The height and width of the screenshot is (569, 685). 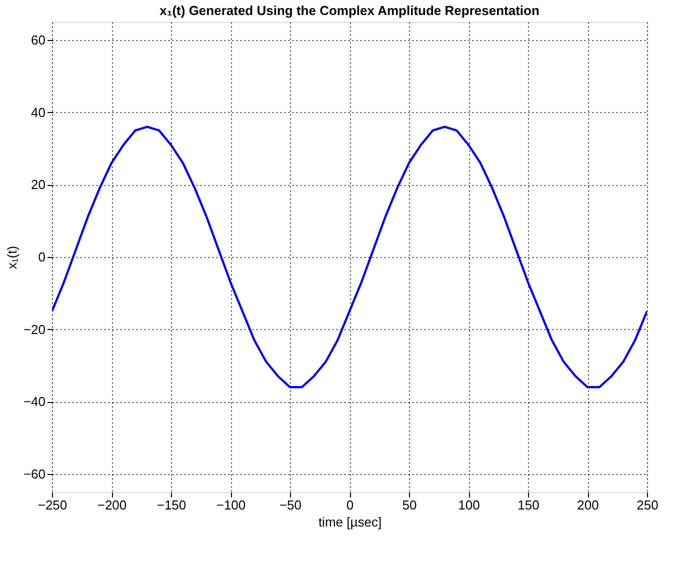 What do you see at coordinates (34, 402) in the screenshot?
I see `y-tick-label: −40` at bounding box center [34, 402].